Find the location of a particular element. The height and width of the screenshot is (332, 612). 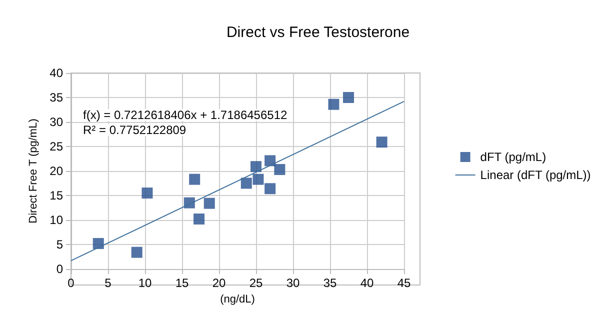

y-tick-label: 5 is located at coordinates (60, 245).